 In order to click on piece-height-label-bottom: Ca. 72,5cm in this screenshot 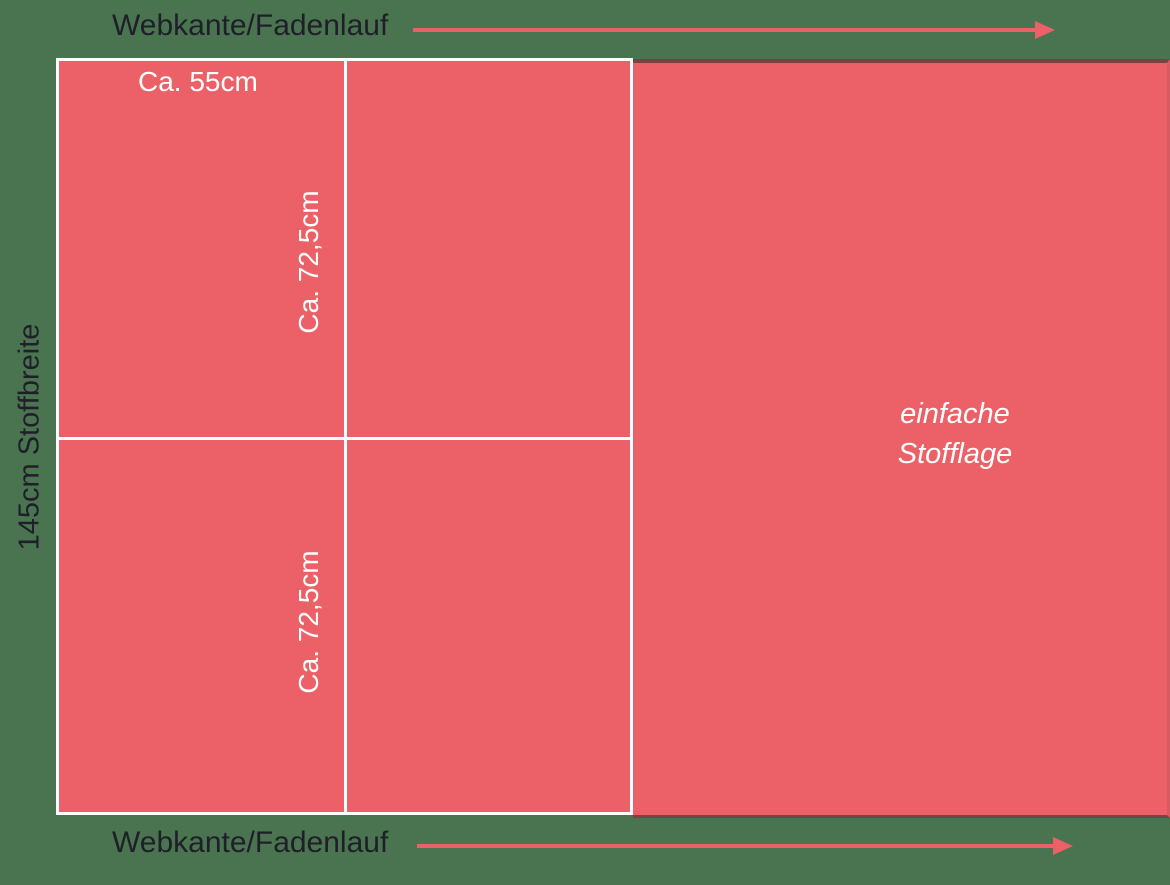, I will do `click(308, 622)`.